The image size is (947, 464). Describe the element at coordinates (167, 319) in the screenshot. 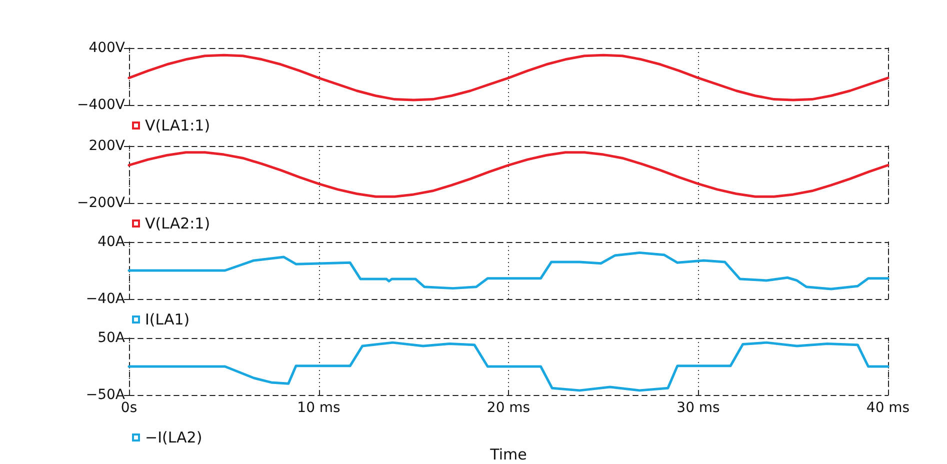

I see `legend-label: I(LA1)` at that location.